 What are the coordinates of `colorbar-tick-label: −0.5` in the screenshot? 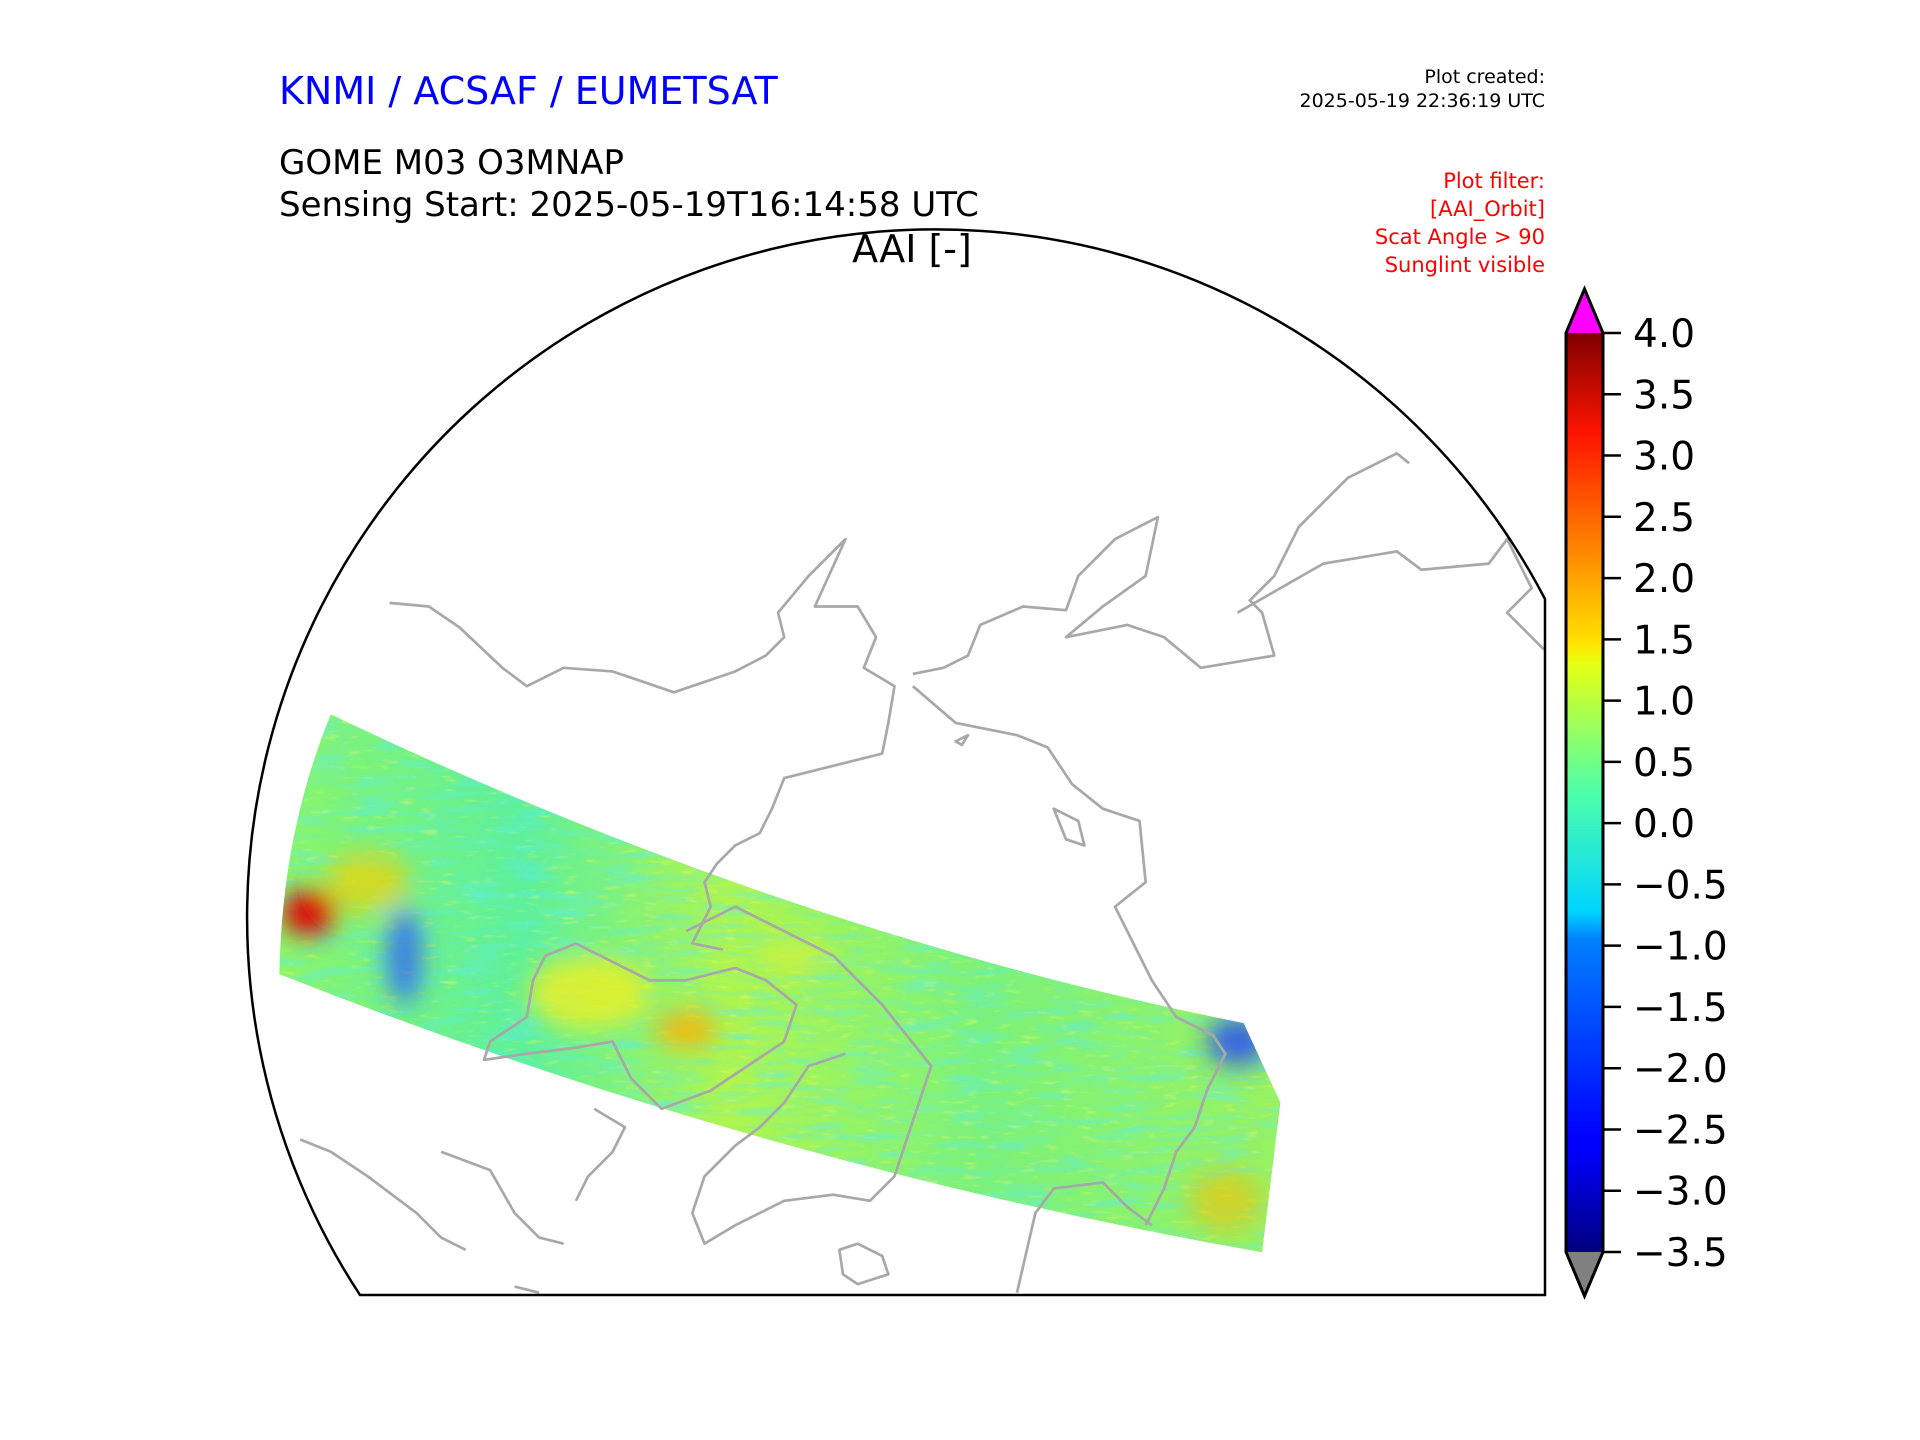 It's located at (1680, 885).